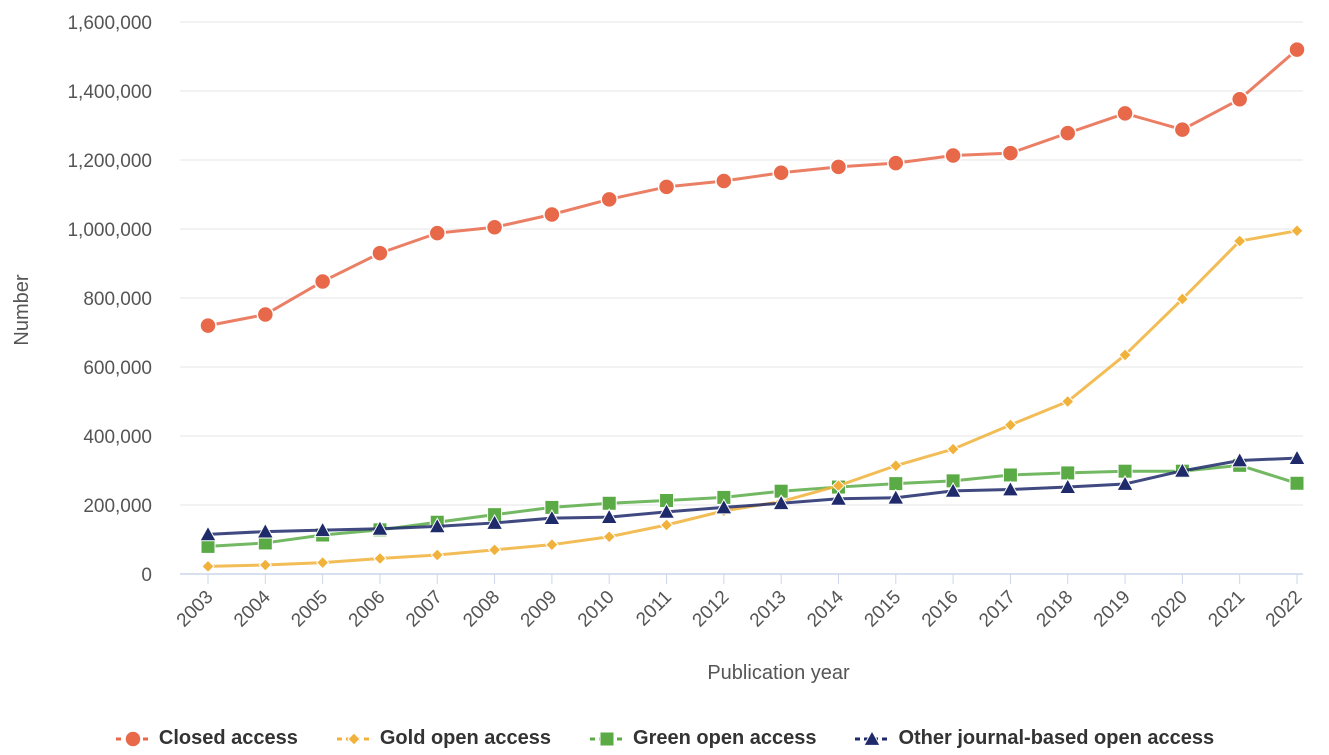  I want to click on x-tick-label: 2018, so click(1055, 609).